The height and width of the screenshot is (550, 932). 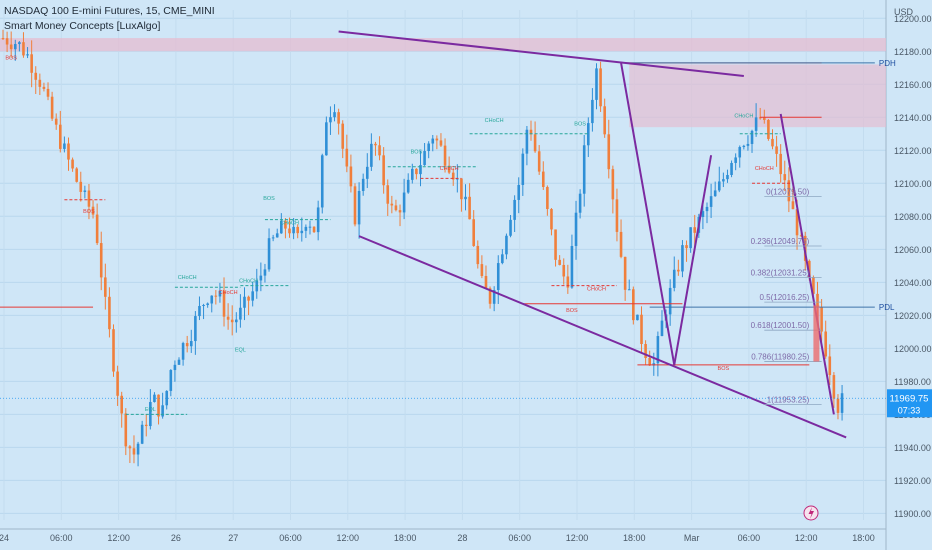 What do you see at coordinates (240, 351) in the screenshot?
I see `structure-label: EQL` at bounding box center [240, 351].